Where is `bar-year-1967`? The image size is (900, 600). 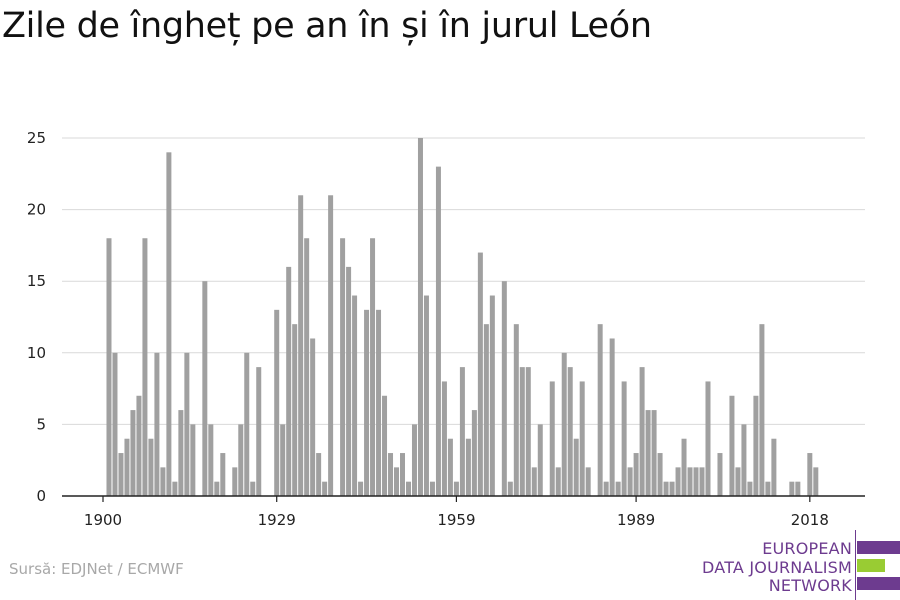
bar-year-1967 is located at coordinates (504, 388).